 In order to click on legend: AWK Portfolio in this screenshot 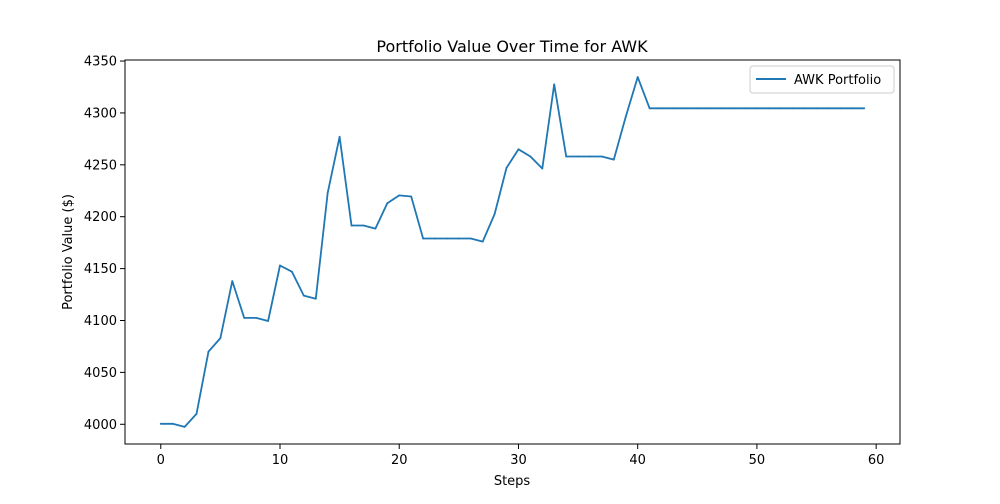, I will do `click(822, 79)`.